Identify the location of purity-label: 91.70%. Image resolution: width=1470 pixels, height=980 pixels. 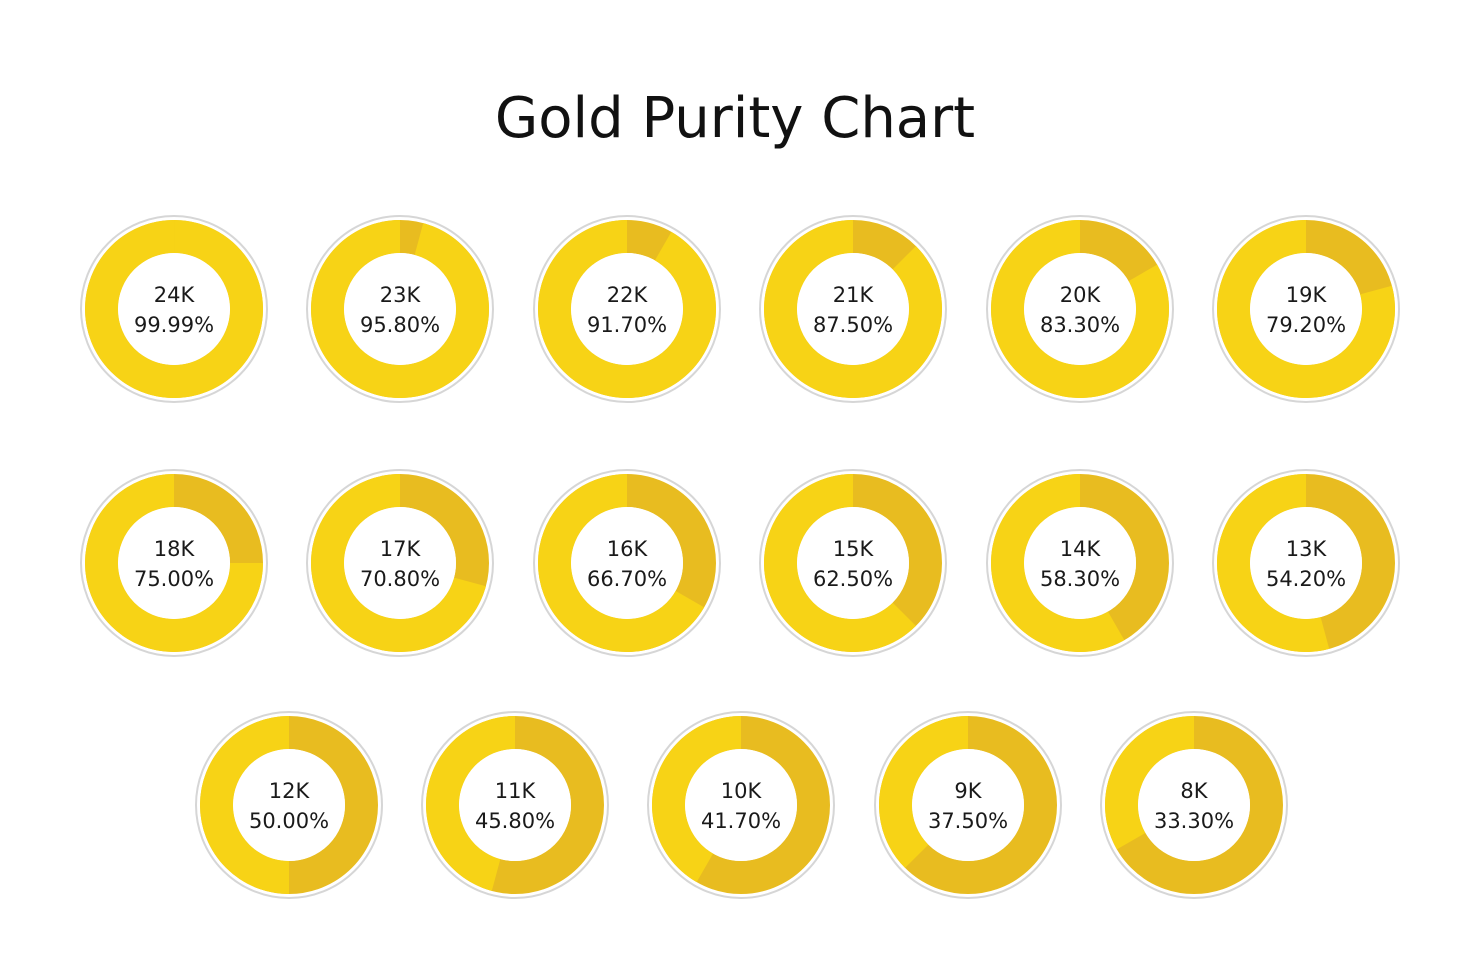
(627, 325).